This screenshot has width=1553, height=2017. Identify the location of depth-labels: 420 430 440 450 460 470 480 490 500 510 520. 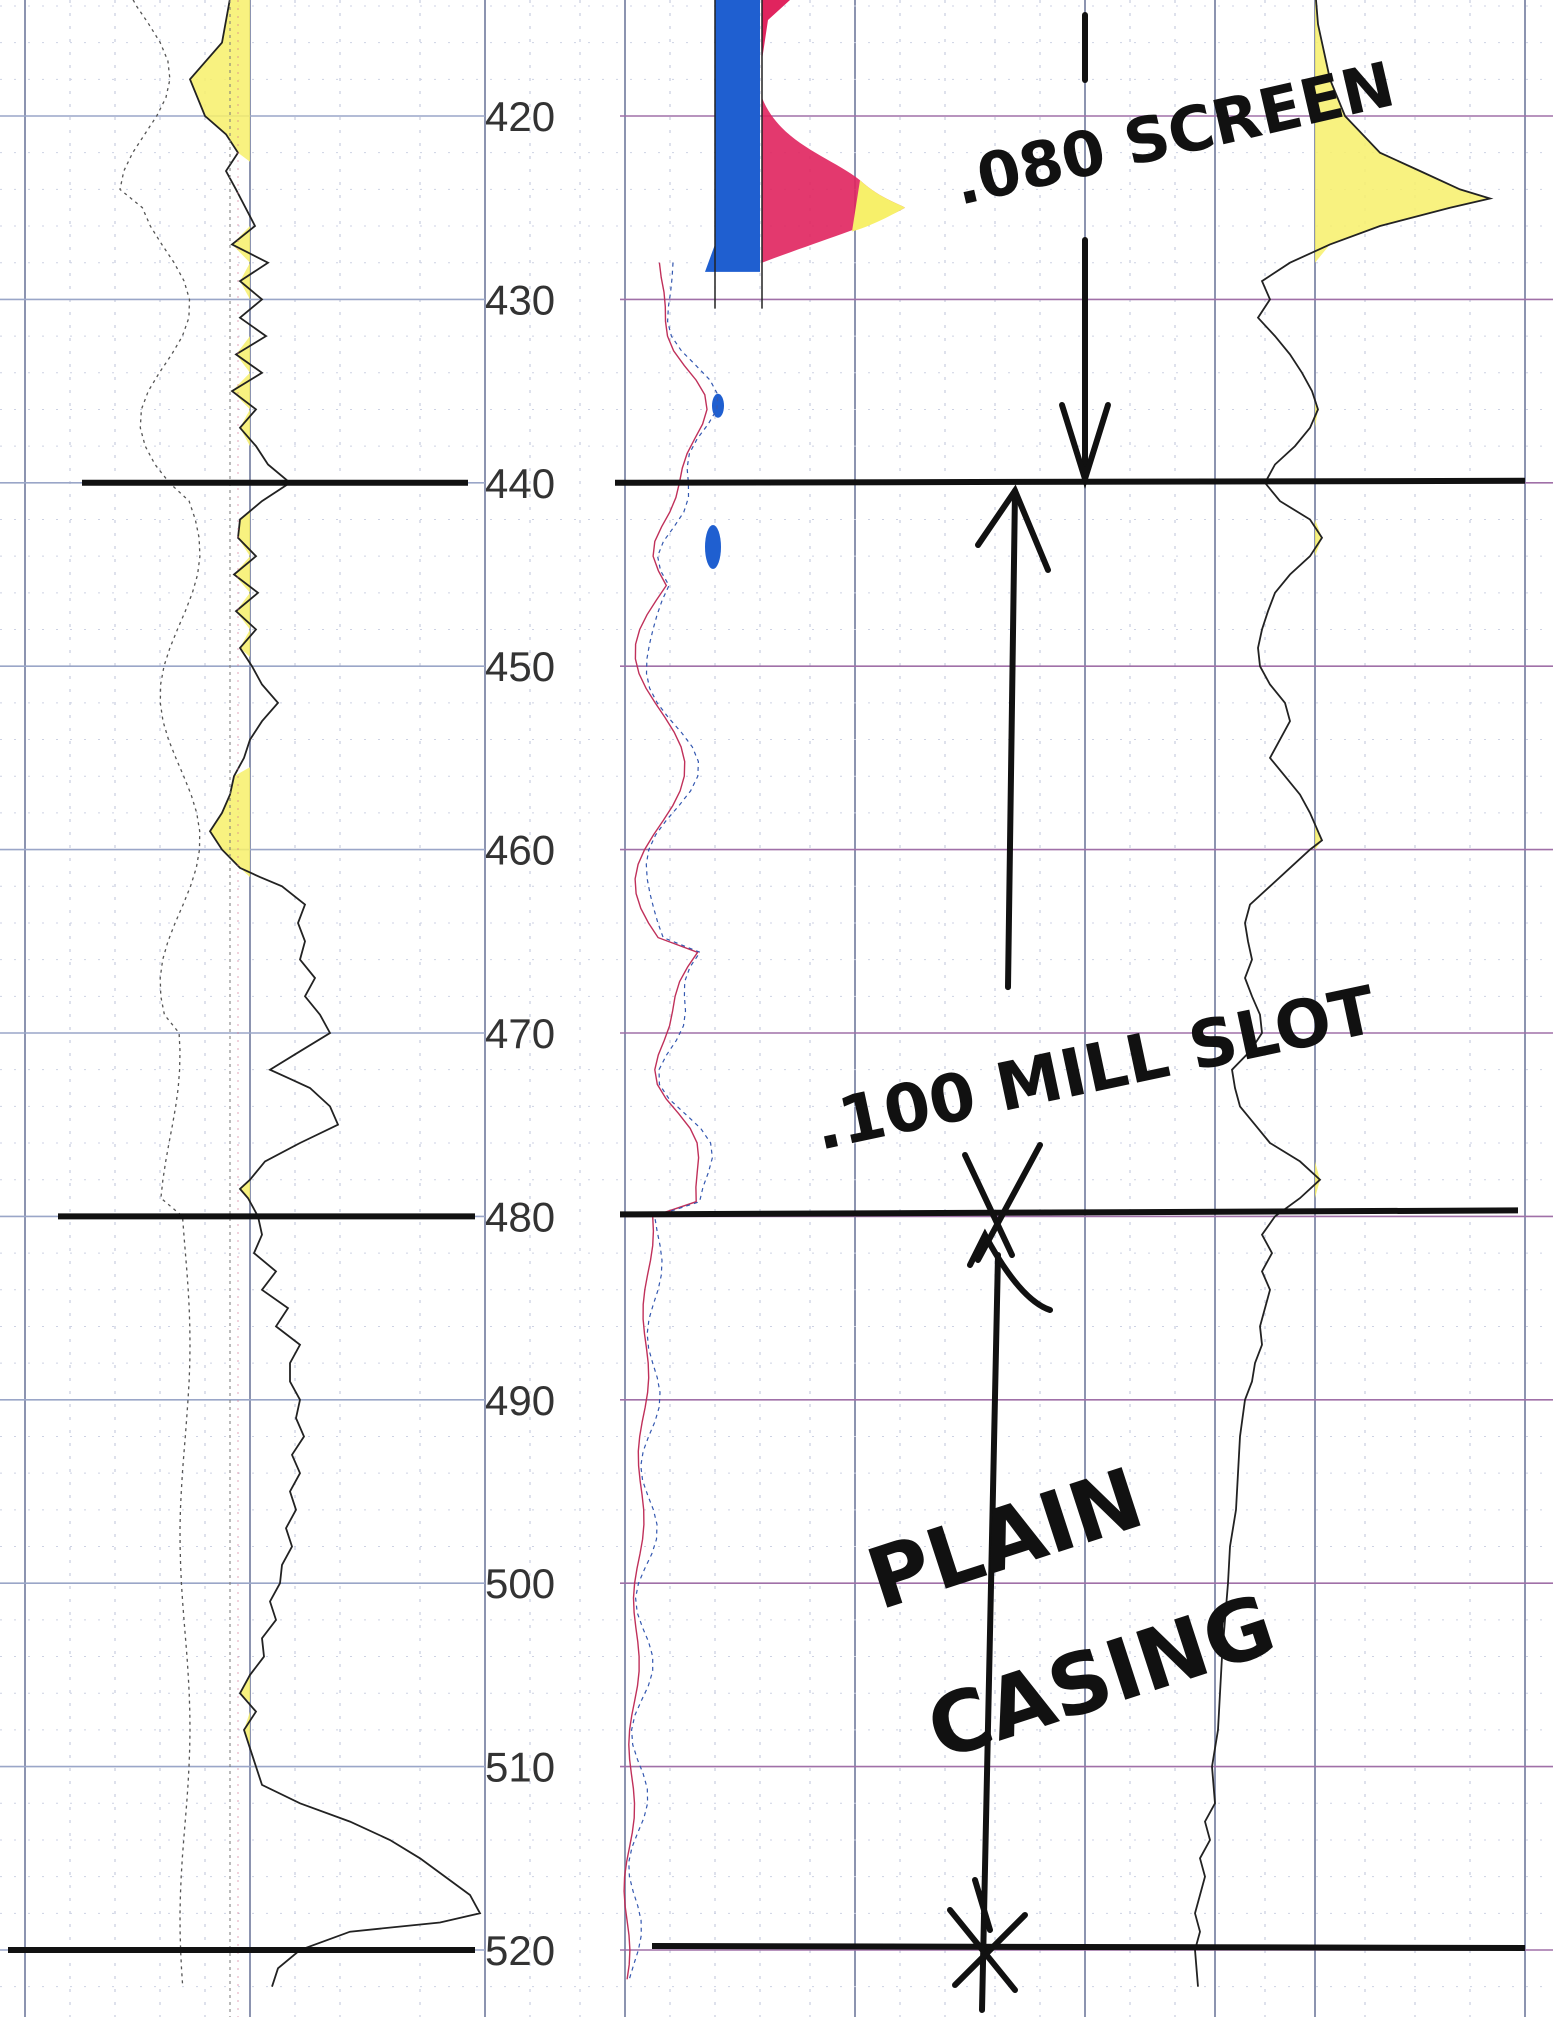
(520, 1033).